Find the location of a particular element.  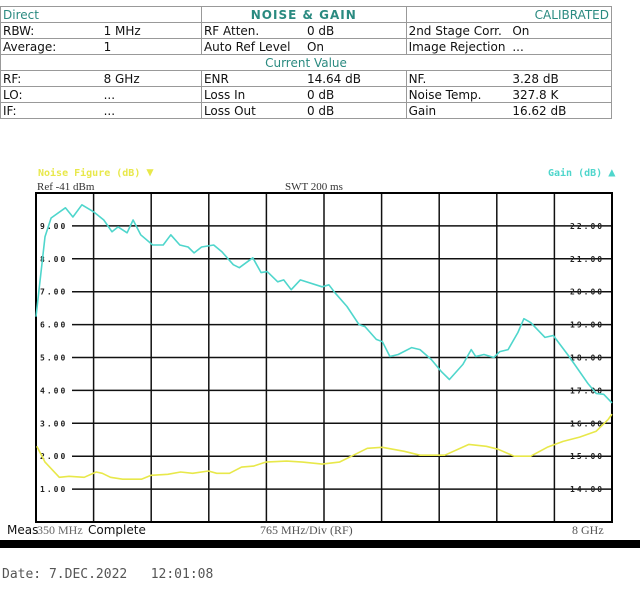

value-label: IF: is located at coordinates (51, 110).